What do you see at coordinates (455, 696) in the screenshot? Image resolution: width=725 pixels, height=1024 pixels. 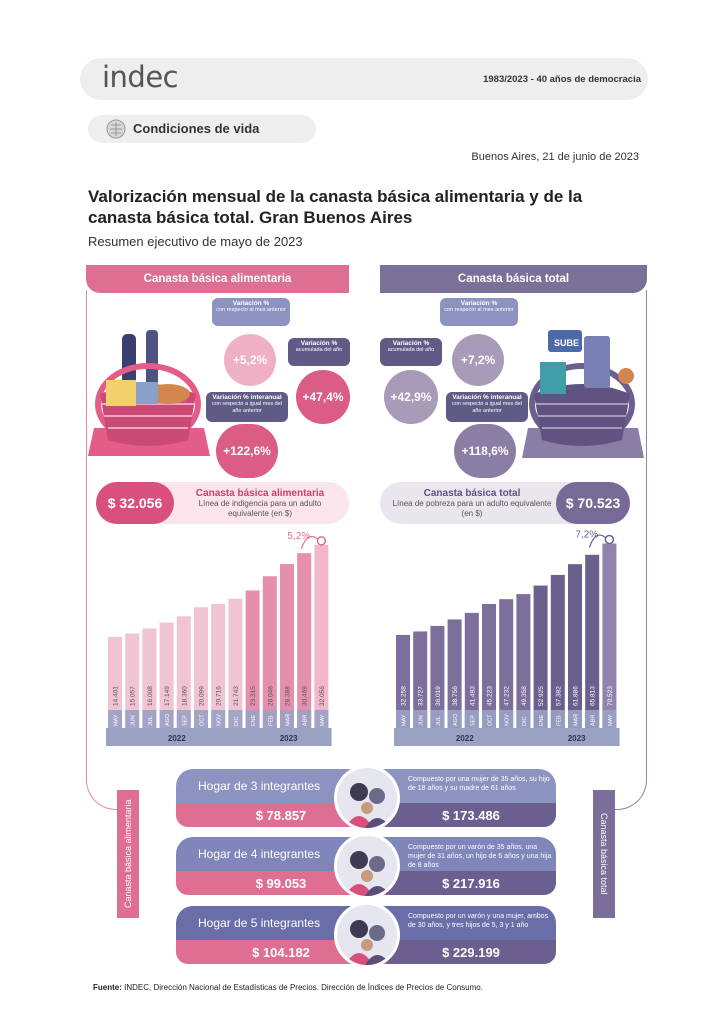 I see `cbt-value-label: 38.756` at bounding box center [455, 696].